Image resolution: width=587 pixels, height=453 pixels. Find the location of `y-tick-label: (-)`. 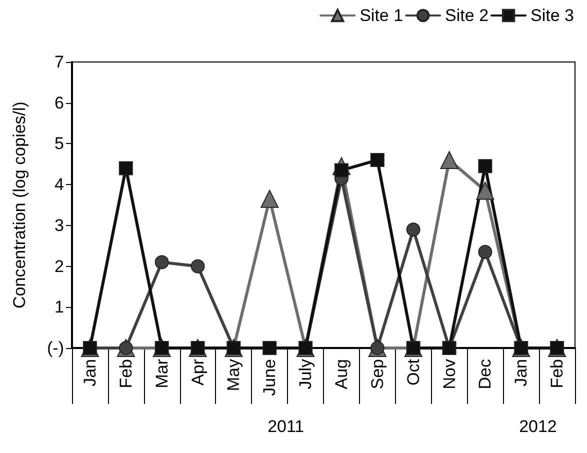

y-tick-label: (-) is located at coordinates (55, 348).